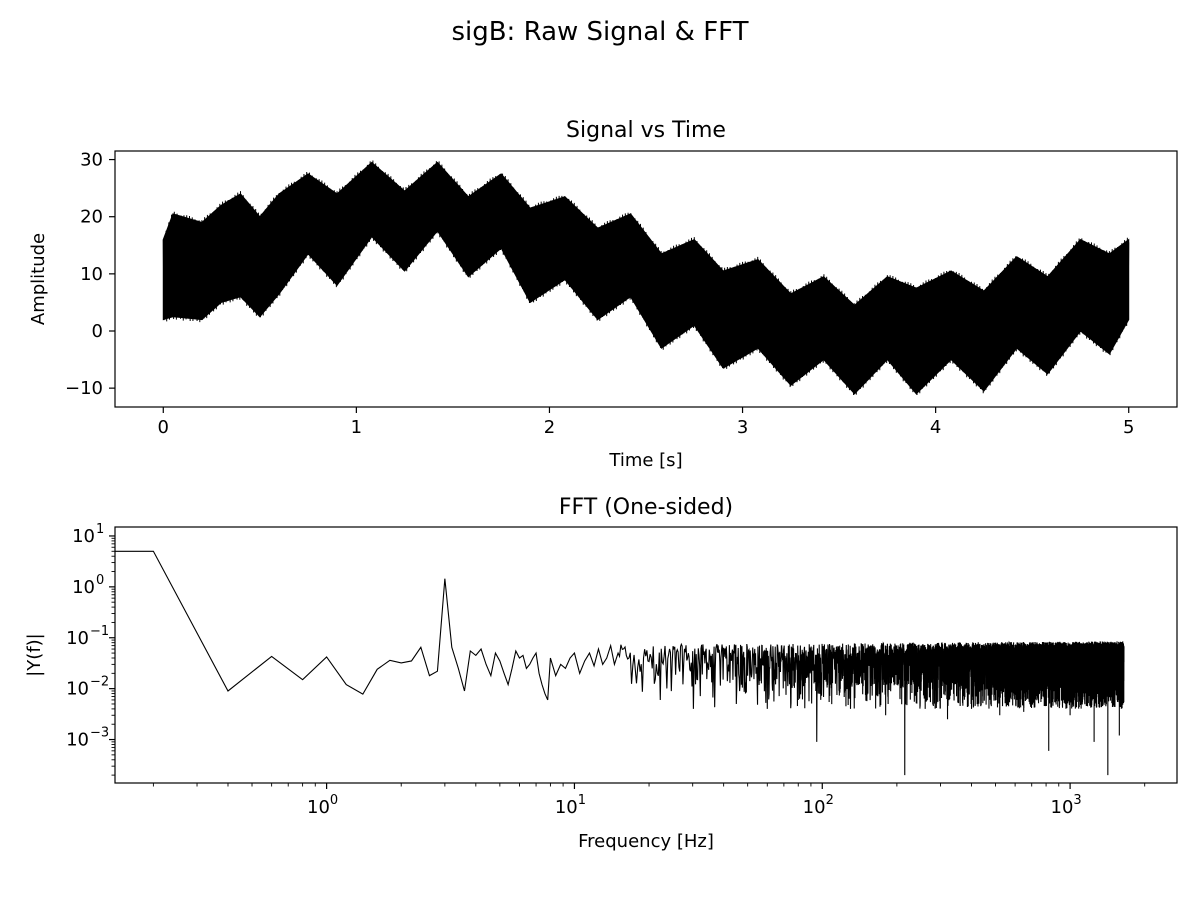 This screenshot has height=900, width=1200. What do you see at coordinates (34, 655) in the screenshot?
I see `fft-y-axis-label: |Y(f)|` at bounding box center [34, 655].